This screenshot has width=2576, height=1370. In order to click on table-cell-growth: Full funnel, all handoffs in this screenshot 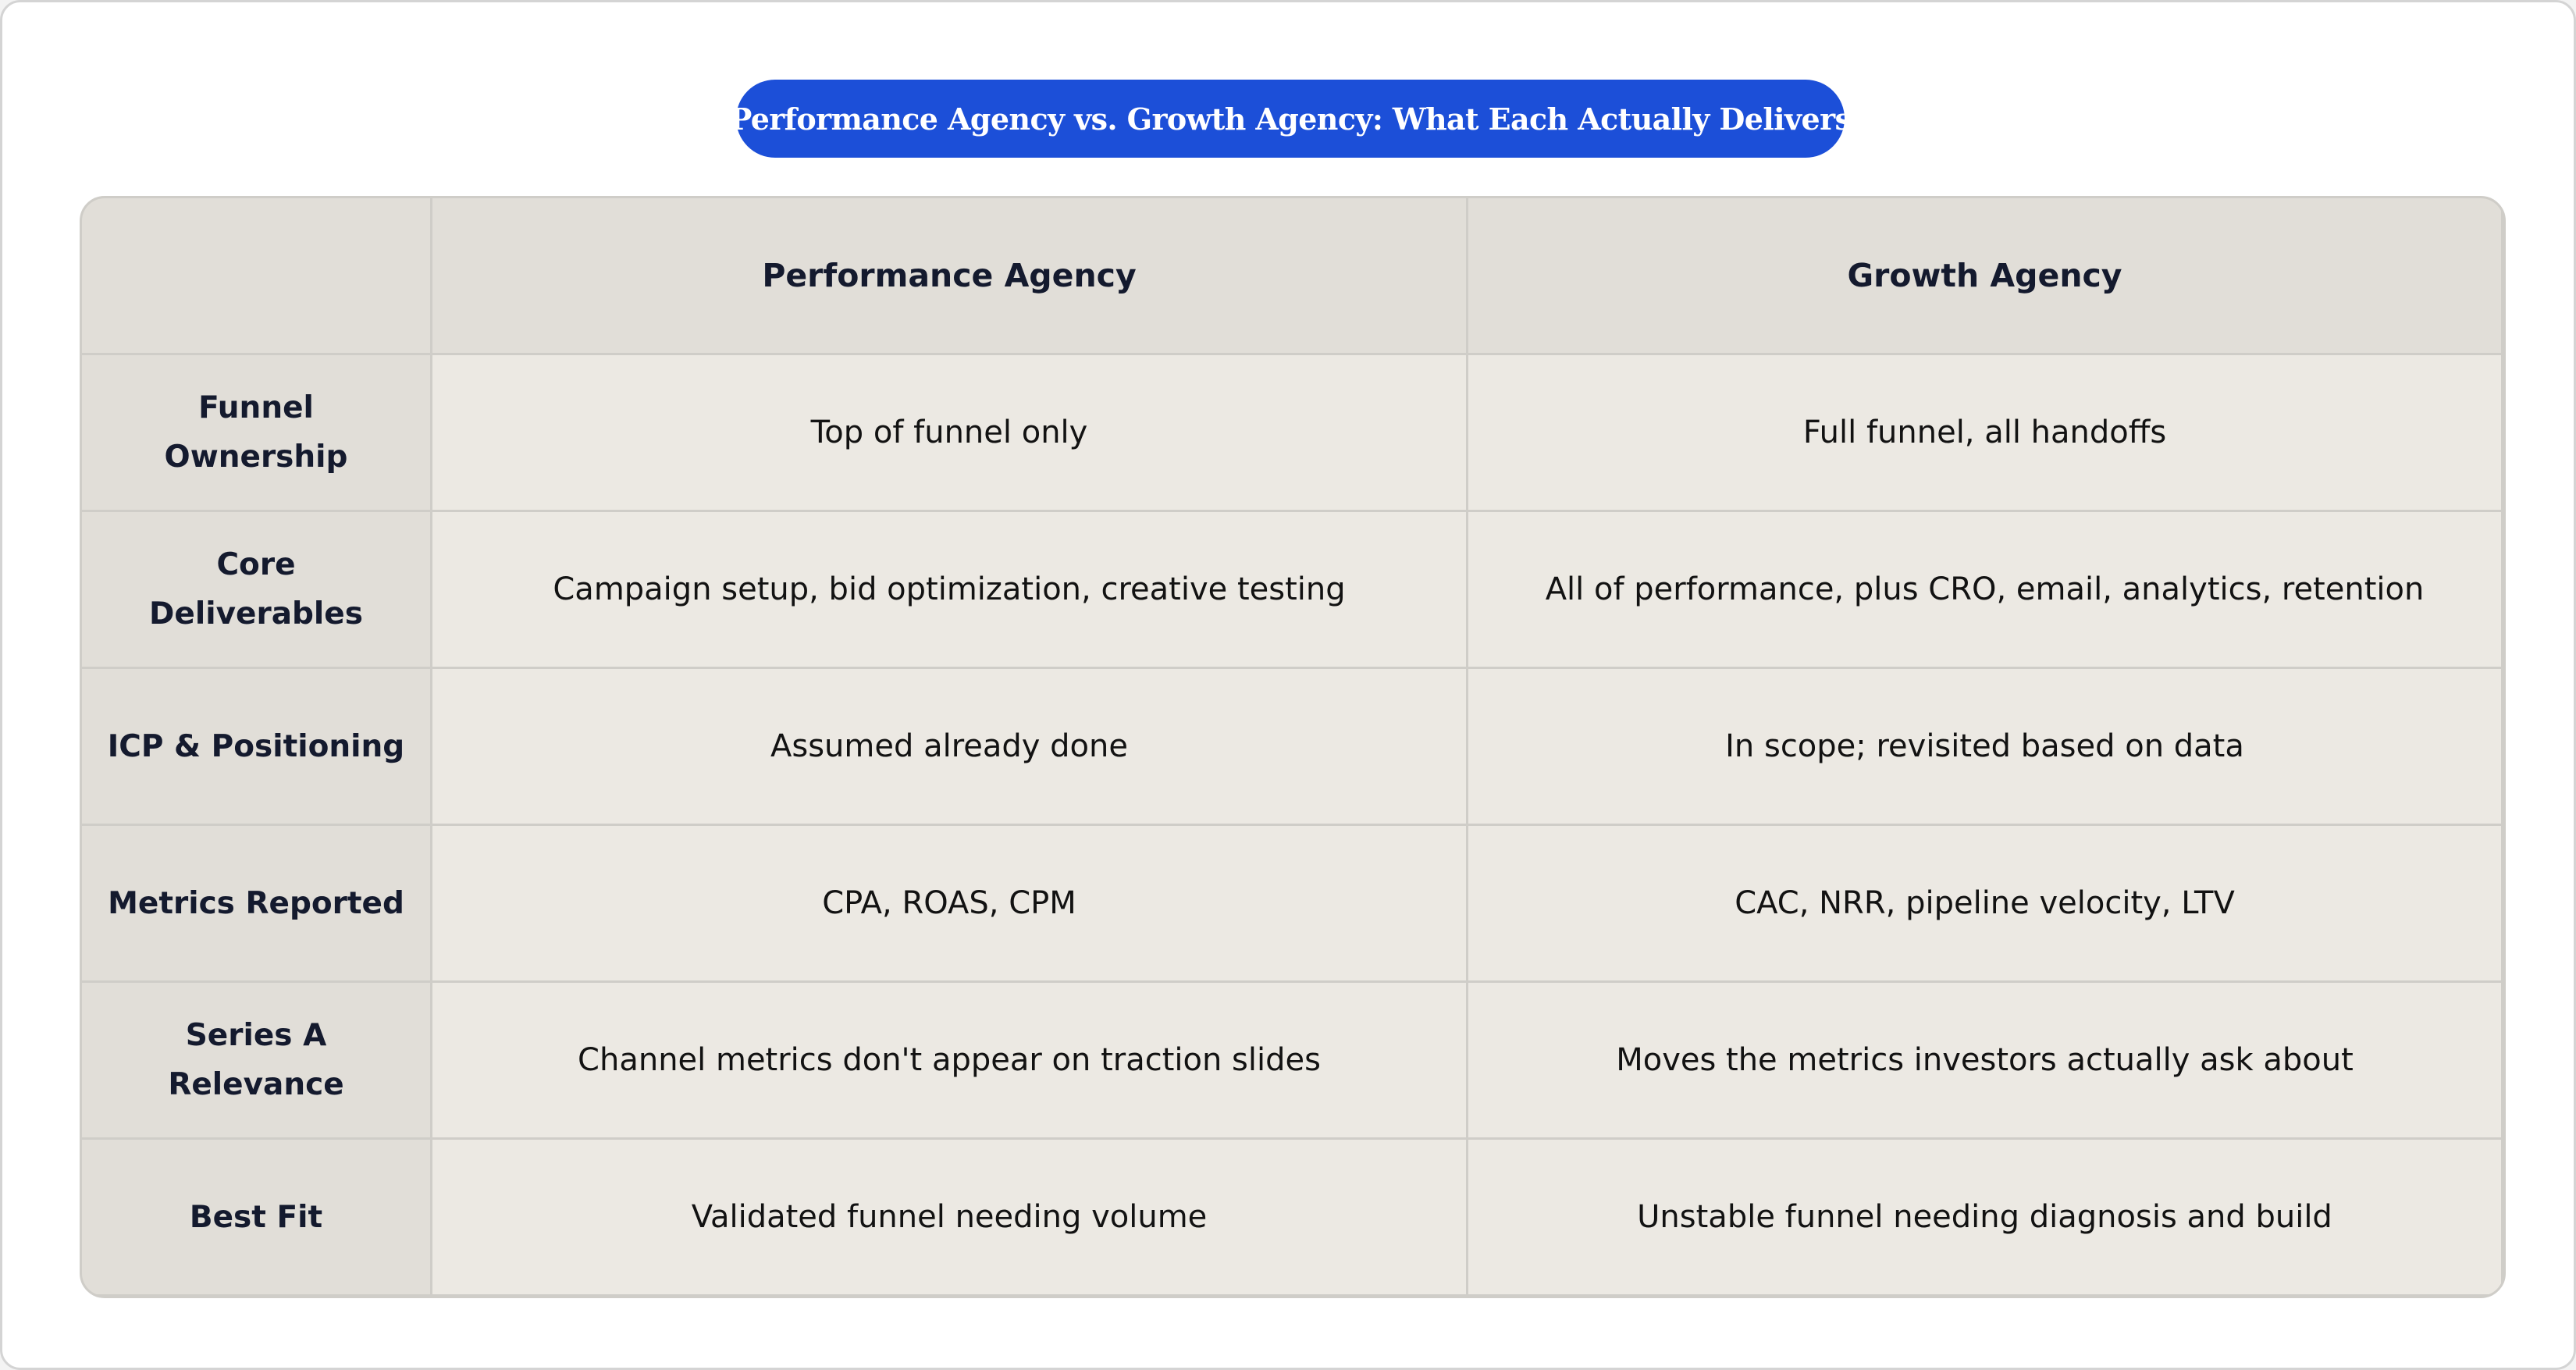, I will do `click(1983, 432)`.